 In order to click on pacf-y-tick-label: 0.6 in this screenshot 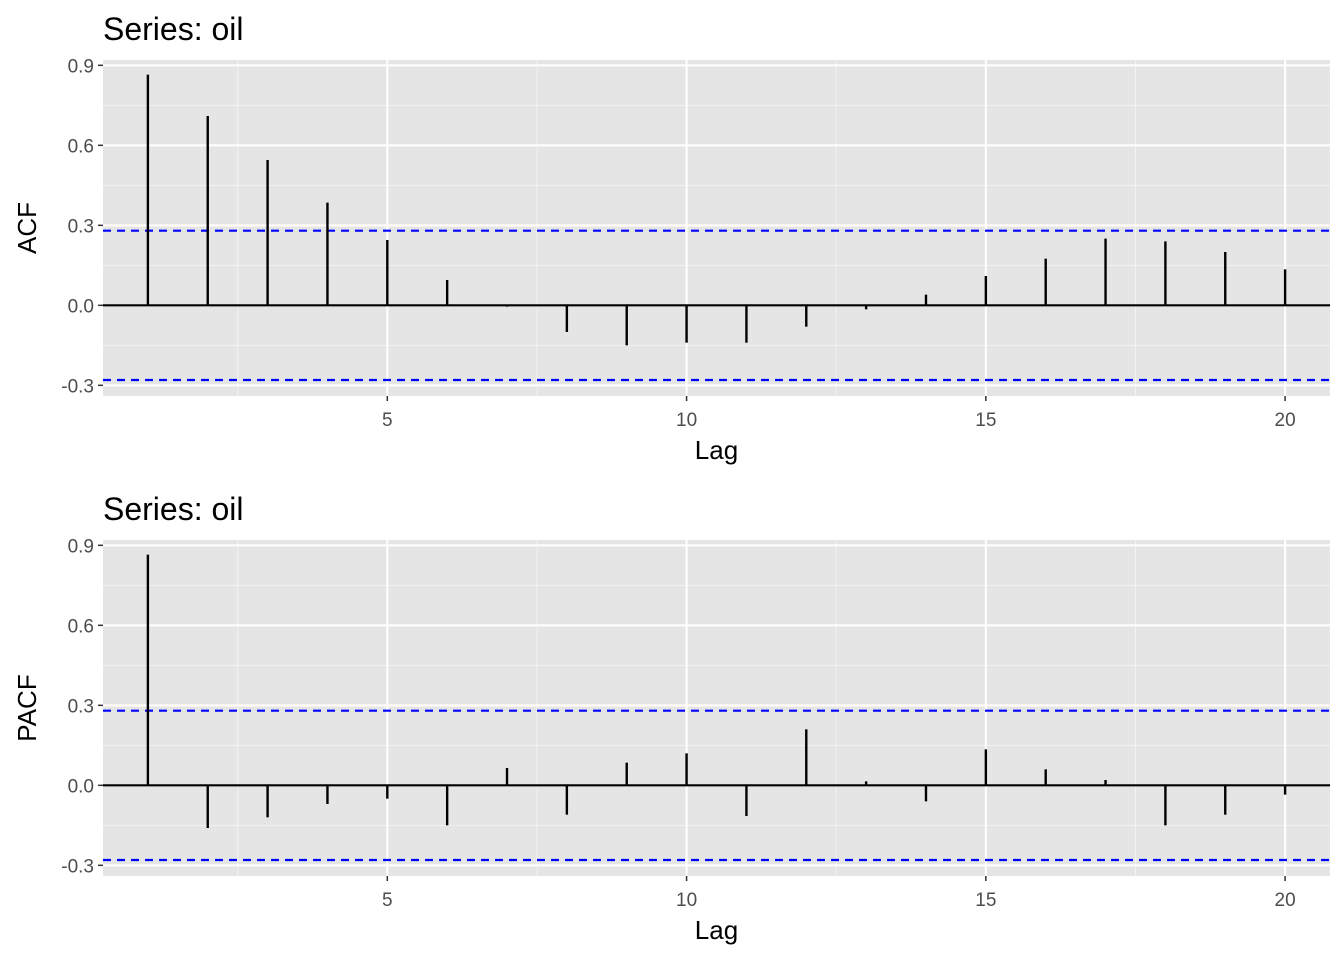, I will do `click(81, 626)`.